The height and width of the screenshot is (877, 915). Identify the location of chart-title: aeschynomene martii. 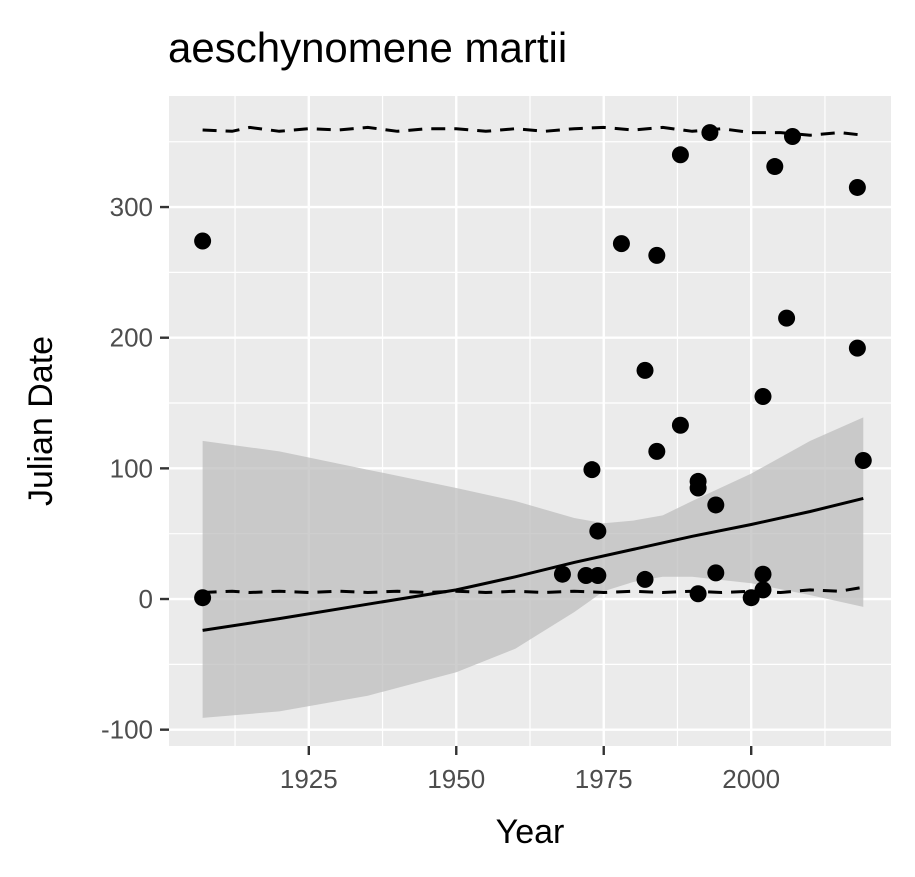
(367, 47).